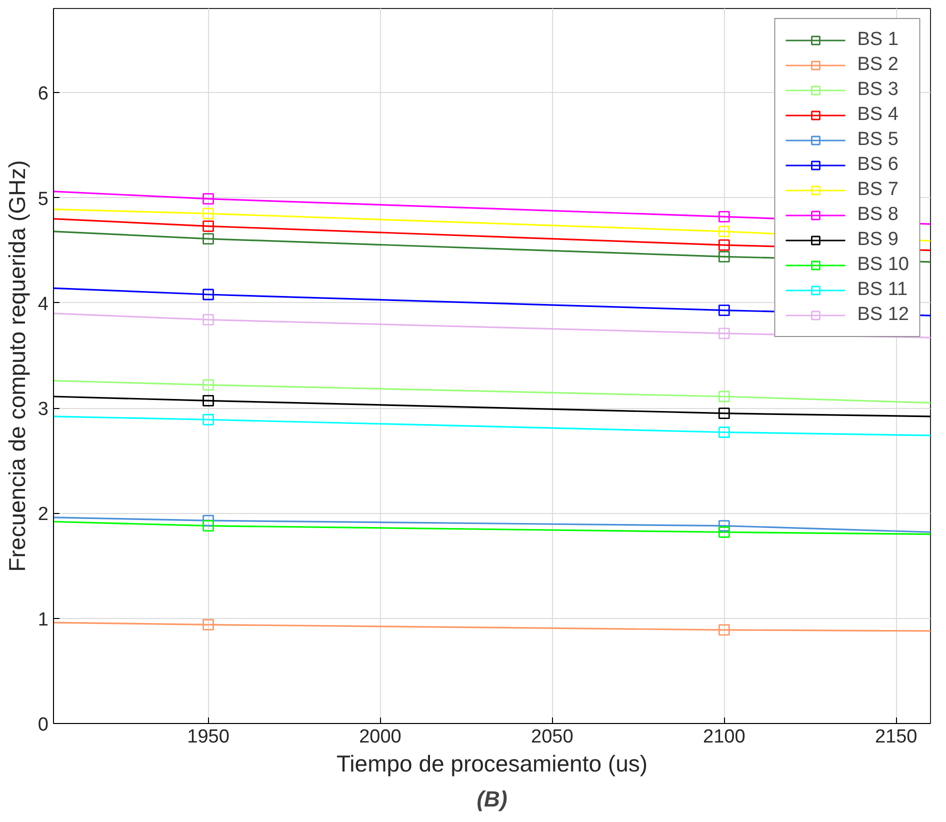 The width and height of the screenshot is (946, 822). What do you see at coordinates (43, 515) in the screenshot?
I see `y-tick-label: 2` at bounding box center [43, 515].